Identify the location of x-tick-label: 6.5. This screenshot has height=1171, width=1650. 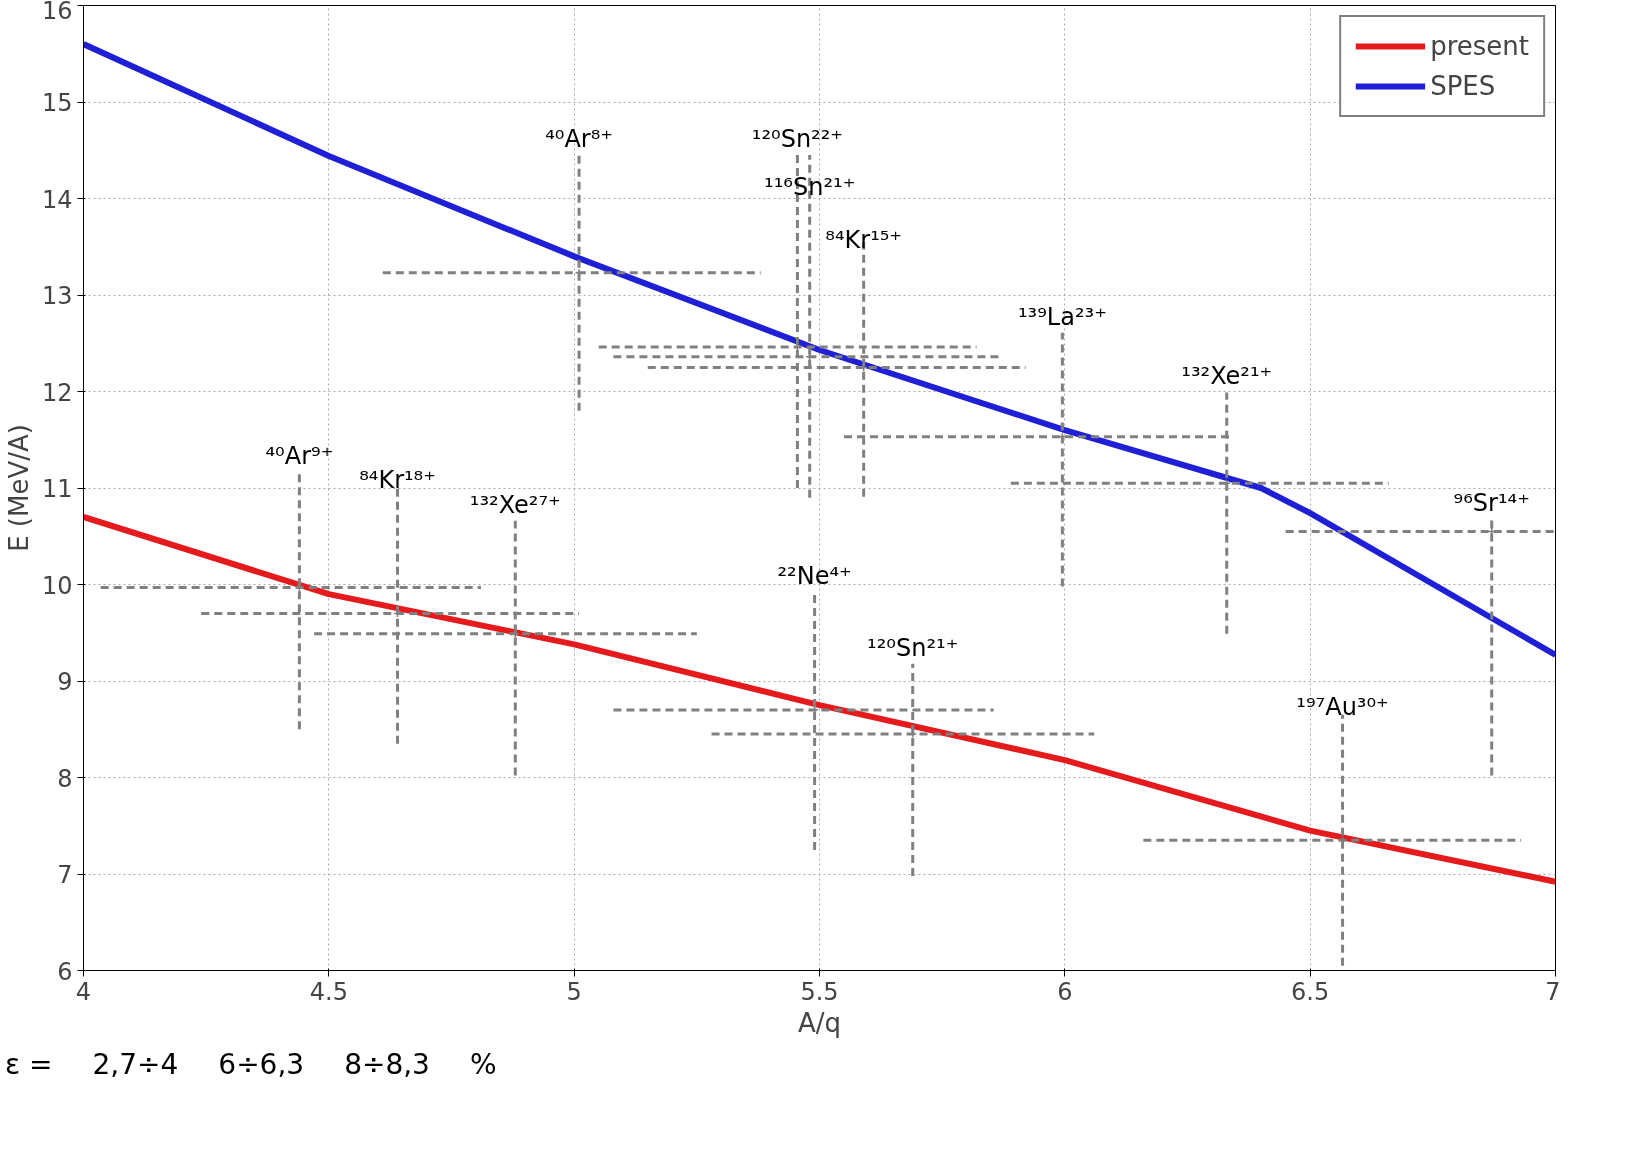
(1310, 991).